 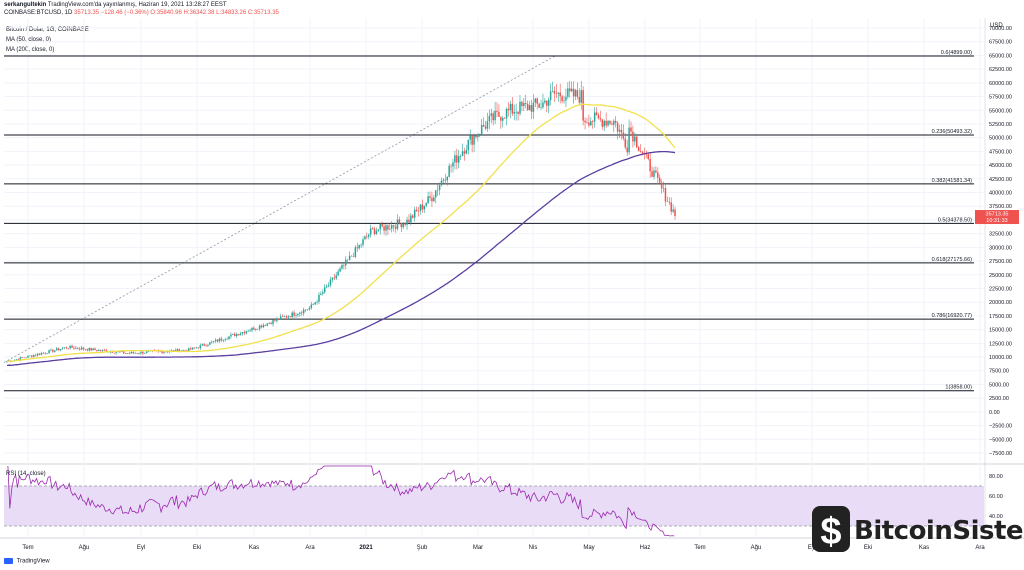 I want to click on fib-level-label: 0.618(27175.66), so click(x=952, y=260).